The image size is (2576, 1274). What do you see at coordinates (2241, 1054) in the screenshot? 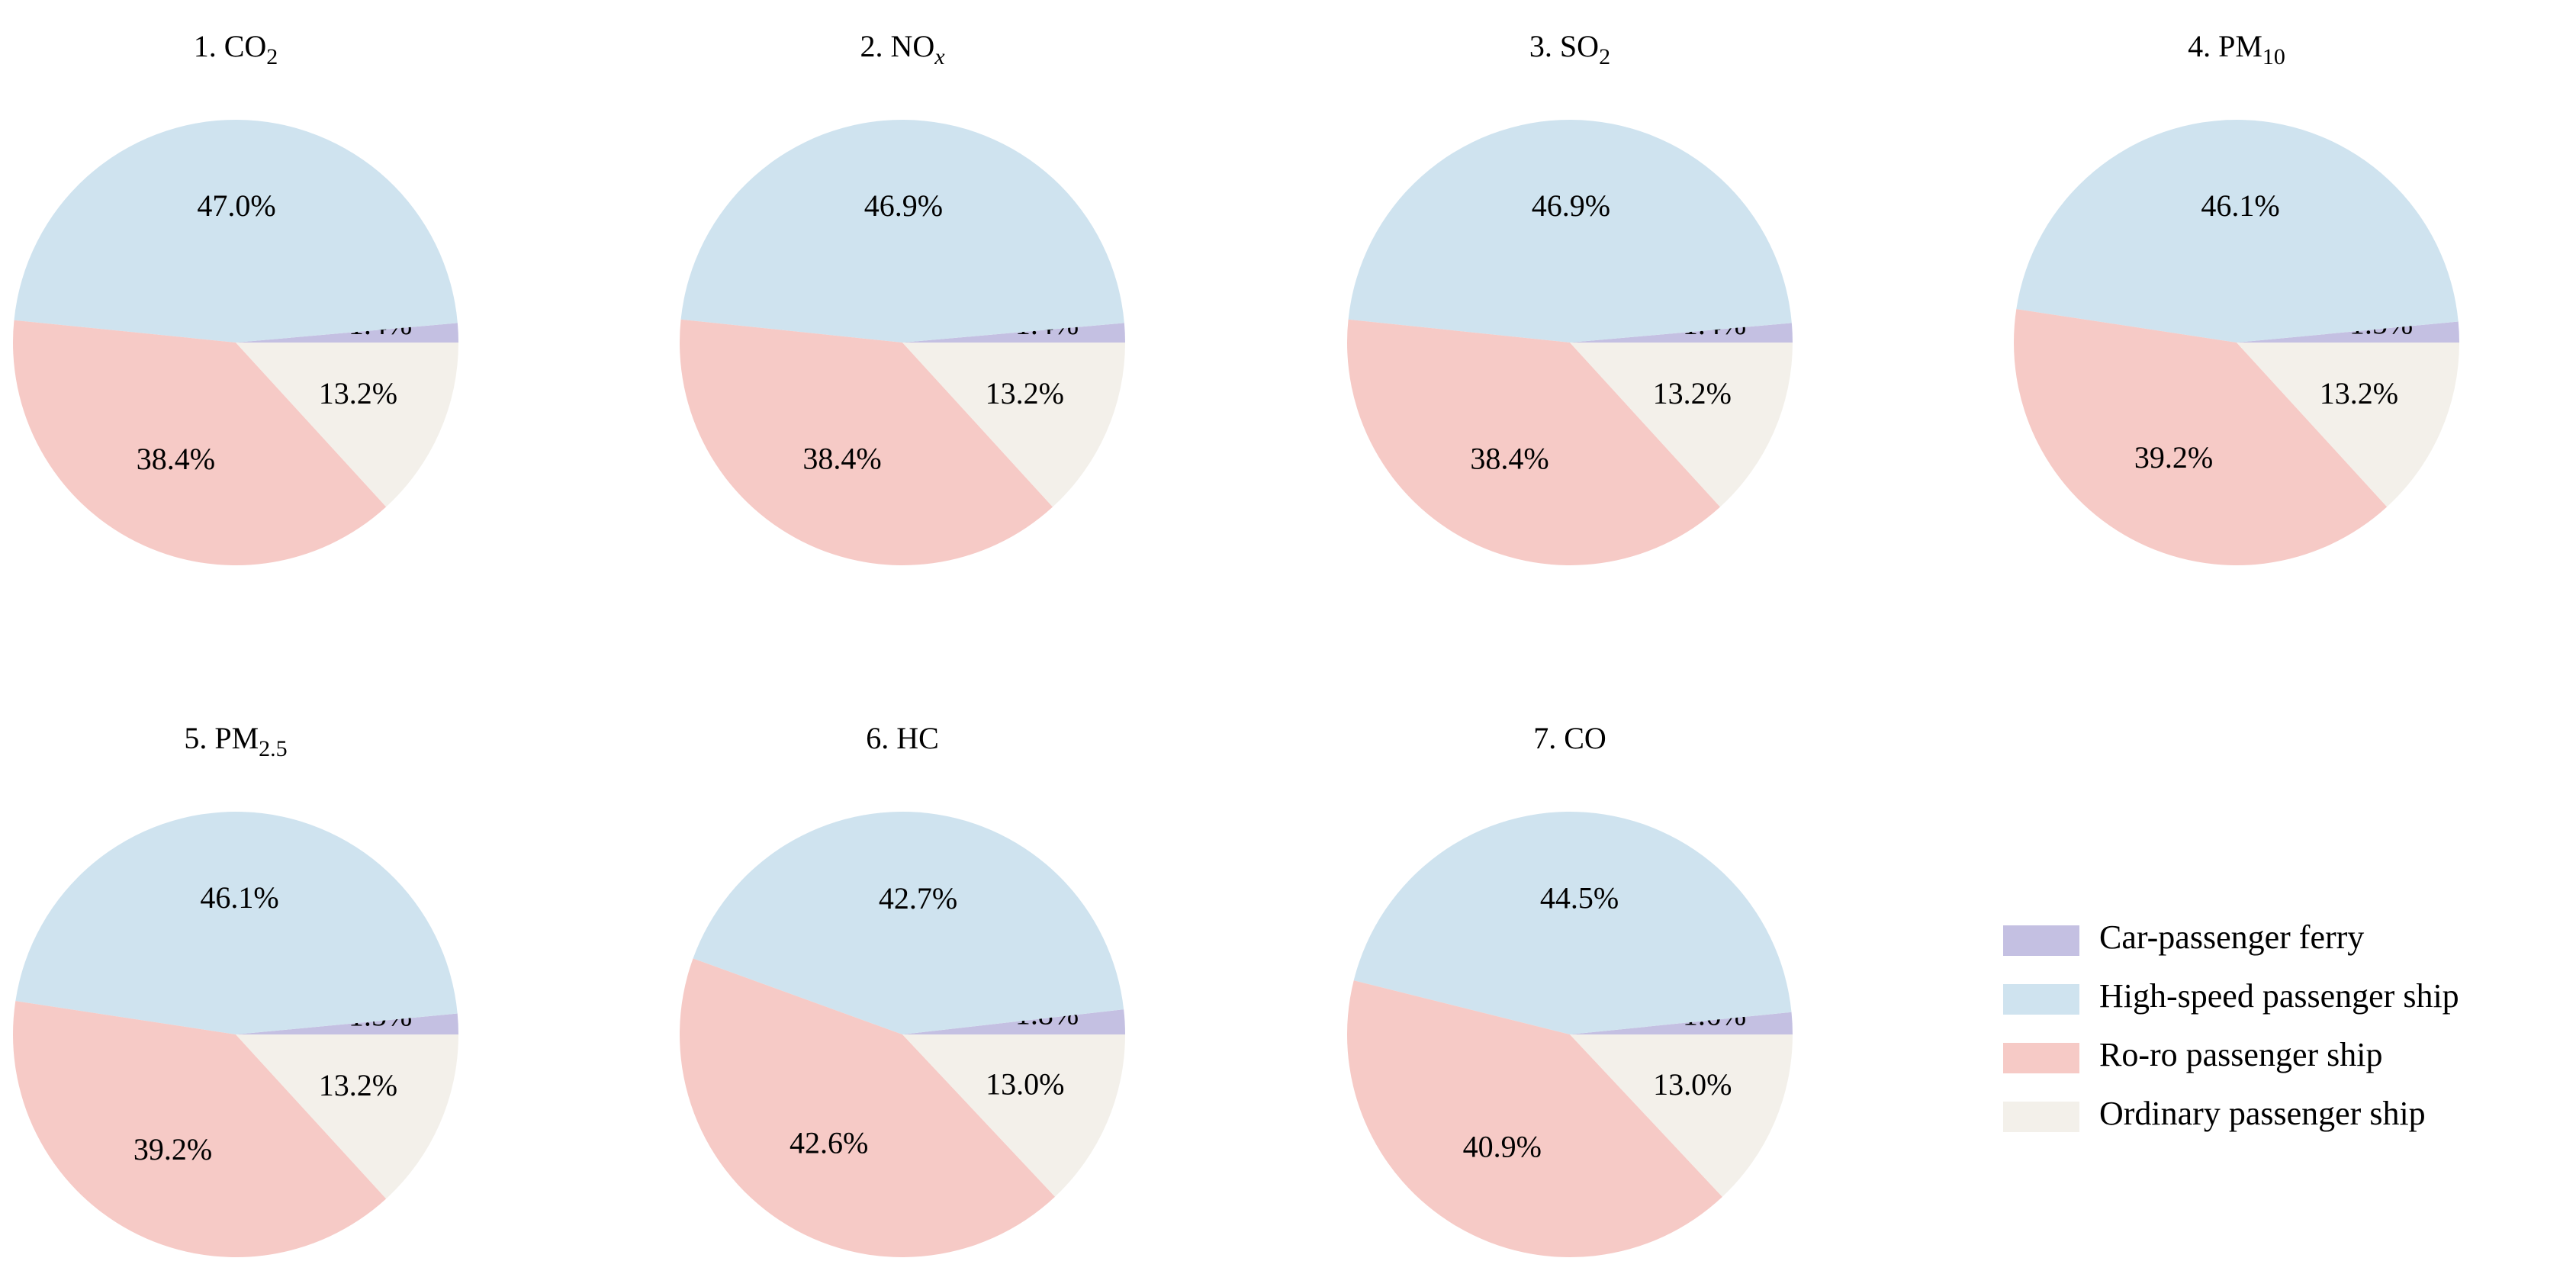
I see `legend-label: Ro-ro passenger ship` at bounding box center [2241, 1054].